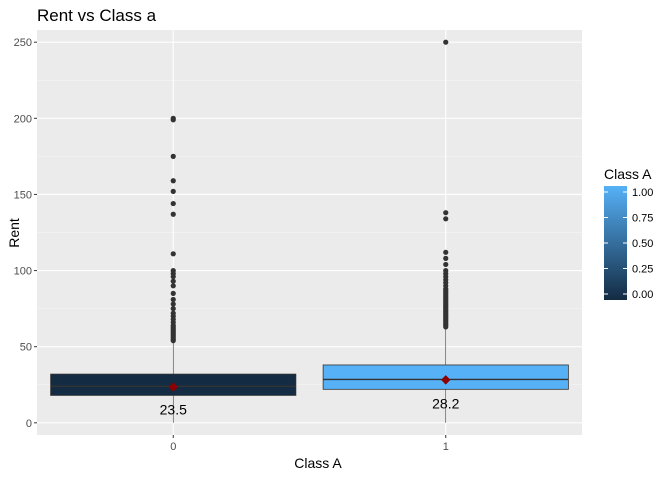 The height and width of the screenshot is (480, 672). I want to click on y-tick-label: 200, so click(23, 119).